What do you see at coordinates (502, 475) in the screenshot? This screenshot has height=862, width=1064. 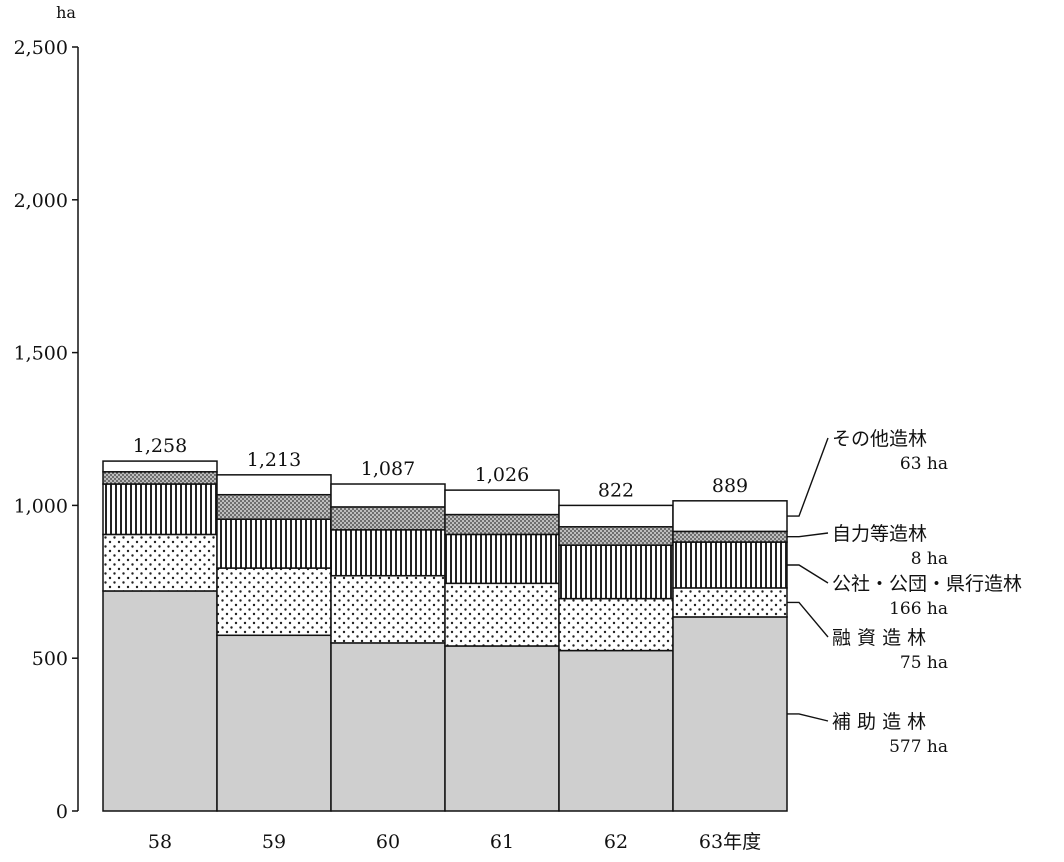 I see `total-label: 1,026` at bounding box center [502, 475].